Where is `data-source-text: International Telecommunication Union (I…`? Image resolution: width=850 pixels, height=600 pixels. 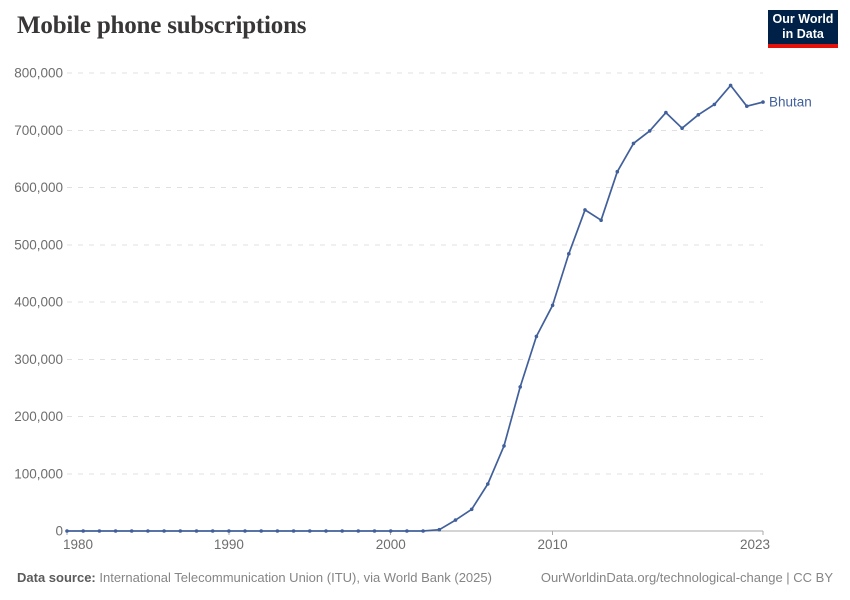
data-source-text: International Telecommunication Union (I… is located at coordinates (293, 577).